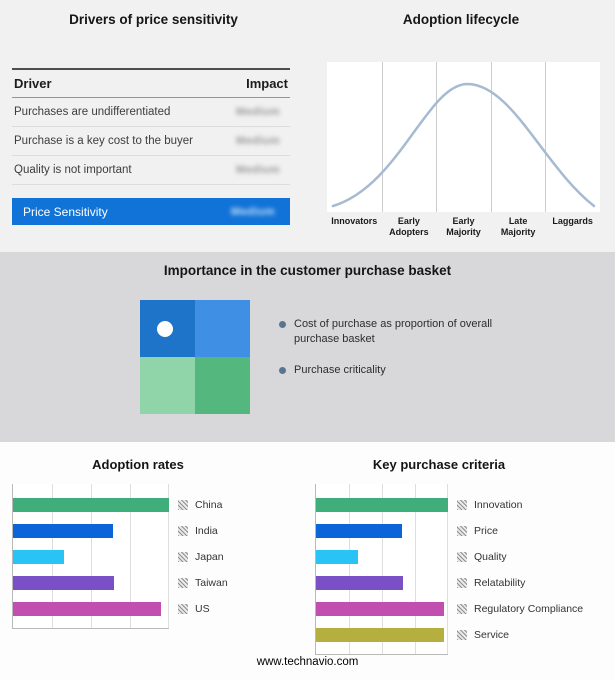  I want to click on bar-service, so click(380, 635).